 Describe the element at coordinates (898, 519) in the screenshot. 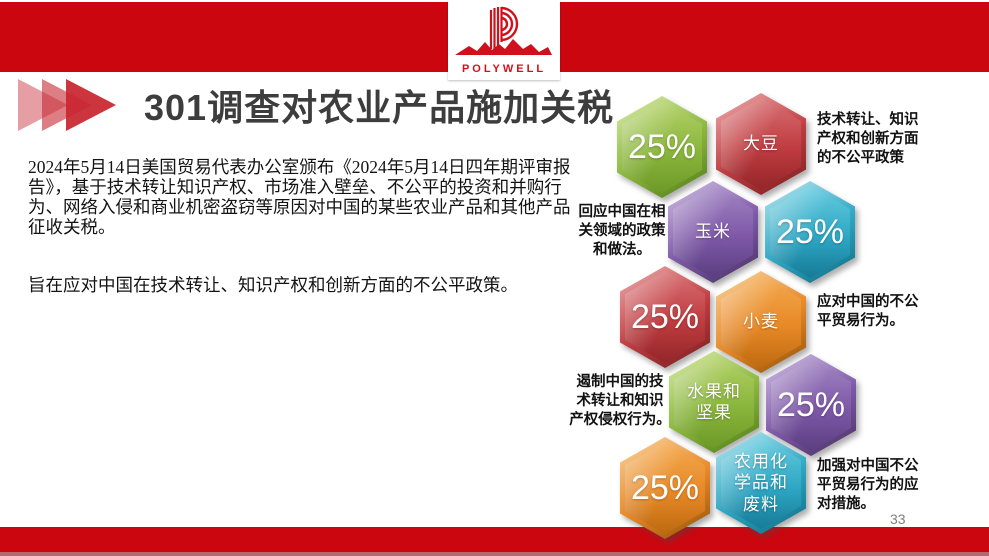

I see `page-number: 33` at that location.